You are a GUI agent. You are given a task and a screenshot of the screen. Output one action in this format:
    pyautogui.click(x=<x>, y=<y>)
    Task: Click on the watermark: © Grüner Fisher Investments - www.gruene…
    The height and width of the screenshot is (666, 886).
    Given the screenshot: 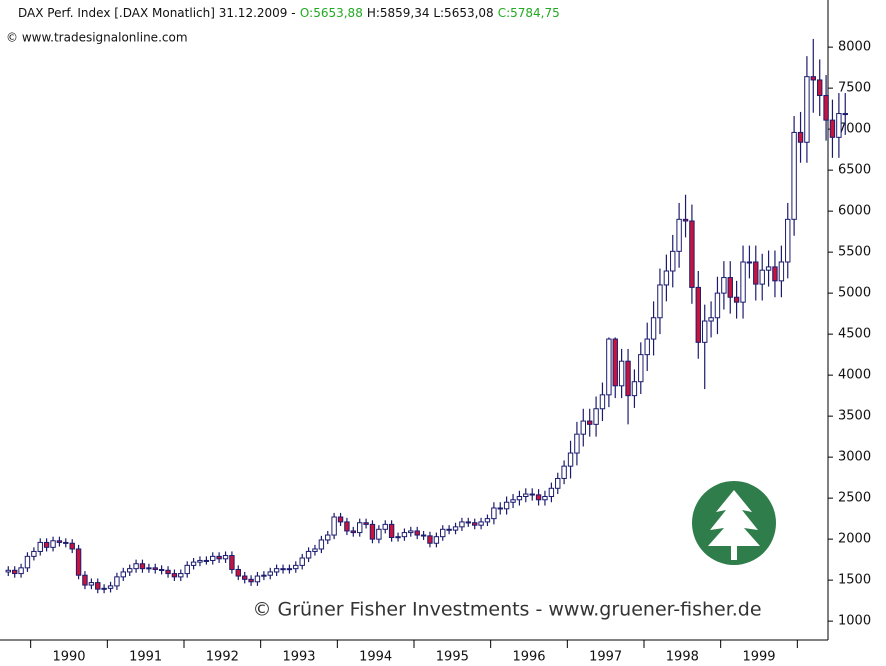 What is the action you would take?
    pyautogui.click(x=506, y=610)
    